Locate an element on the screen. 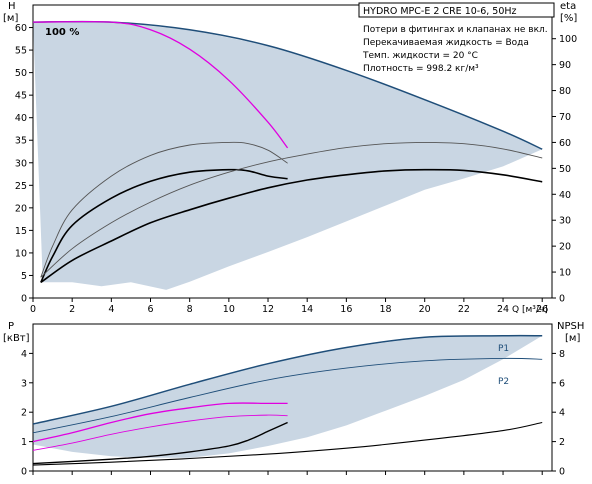 This screenshot has width=592, height=484. x-tick-label: 12 is located at coordinates (268, 309).